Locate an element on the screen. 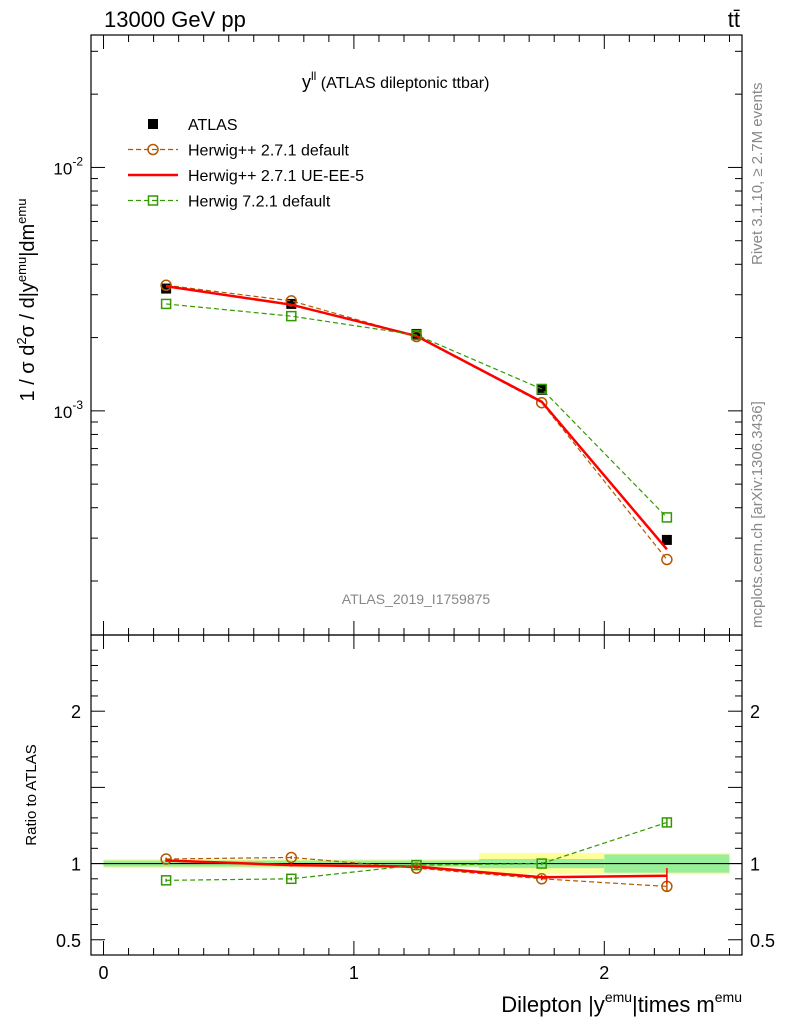 The width and height of the screenshot is (786, 1024). x-tick-label: 0 is located at coordinates (104, 973).